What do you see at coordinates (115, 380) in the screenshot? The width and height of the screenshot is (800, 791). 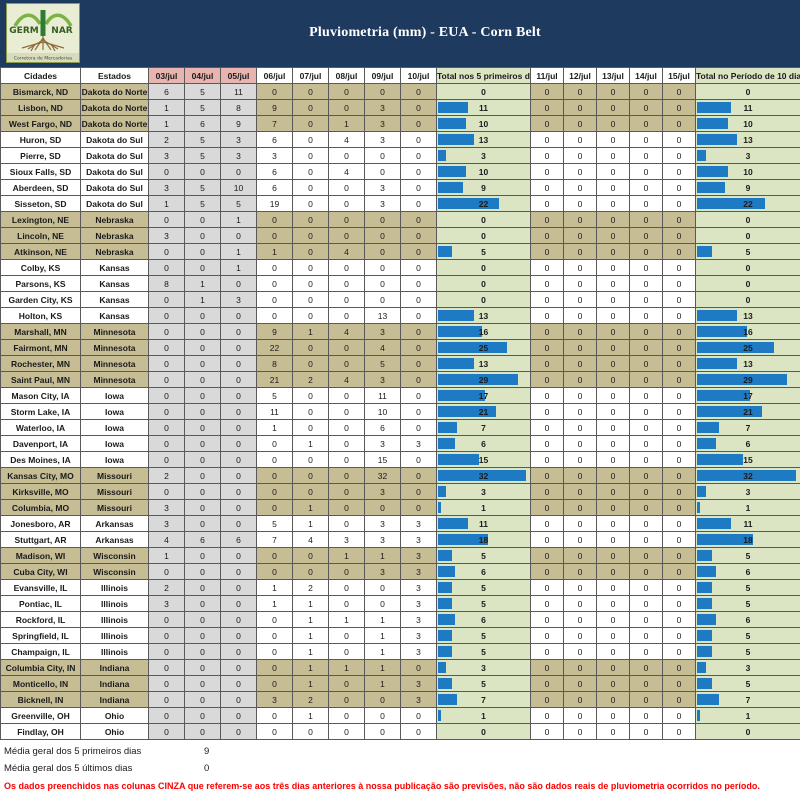 I see `cell-state: Minnesota` at bounding box center [115, 380].